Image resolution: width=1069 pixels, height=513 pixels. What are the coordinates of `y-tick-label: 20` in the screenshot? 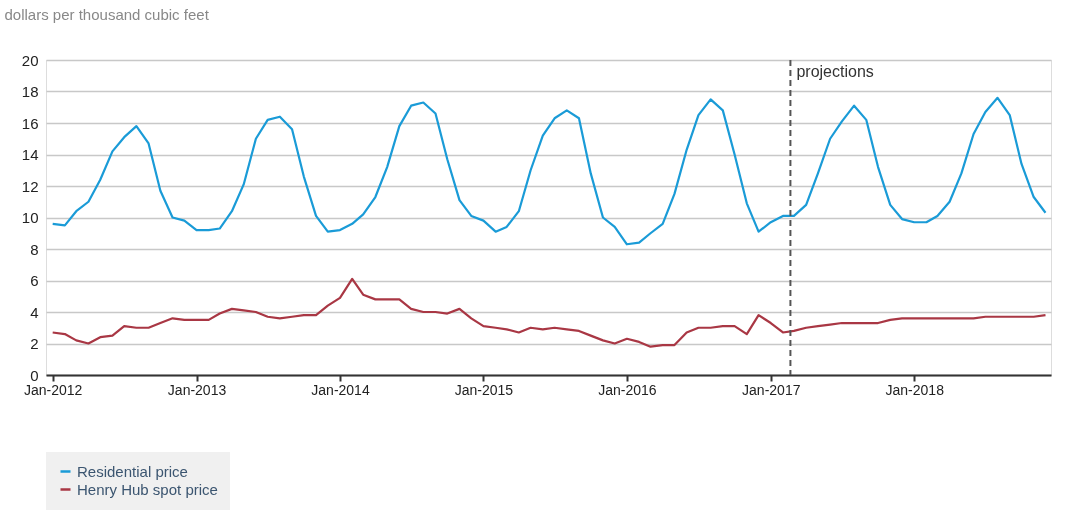 It's located at (30, 60).